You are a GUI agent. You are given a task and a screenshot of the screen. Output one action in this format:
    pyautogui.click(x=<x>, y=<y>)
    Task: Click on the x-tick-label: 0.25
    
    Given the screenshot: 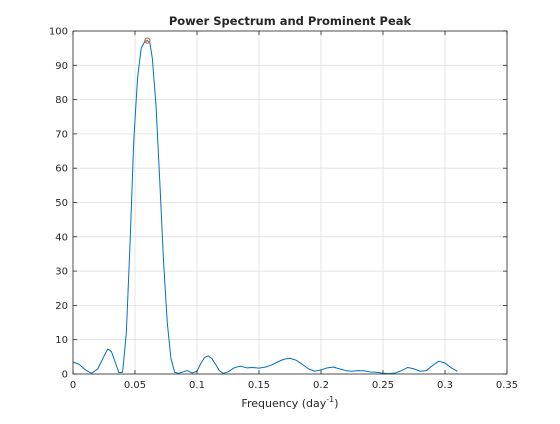 What is the action you would take?
    pyautogui.click(x=383, y=385)
    